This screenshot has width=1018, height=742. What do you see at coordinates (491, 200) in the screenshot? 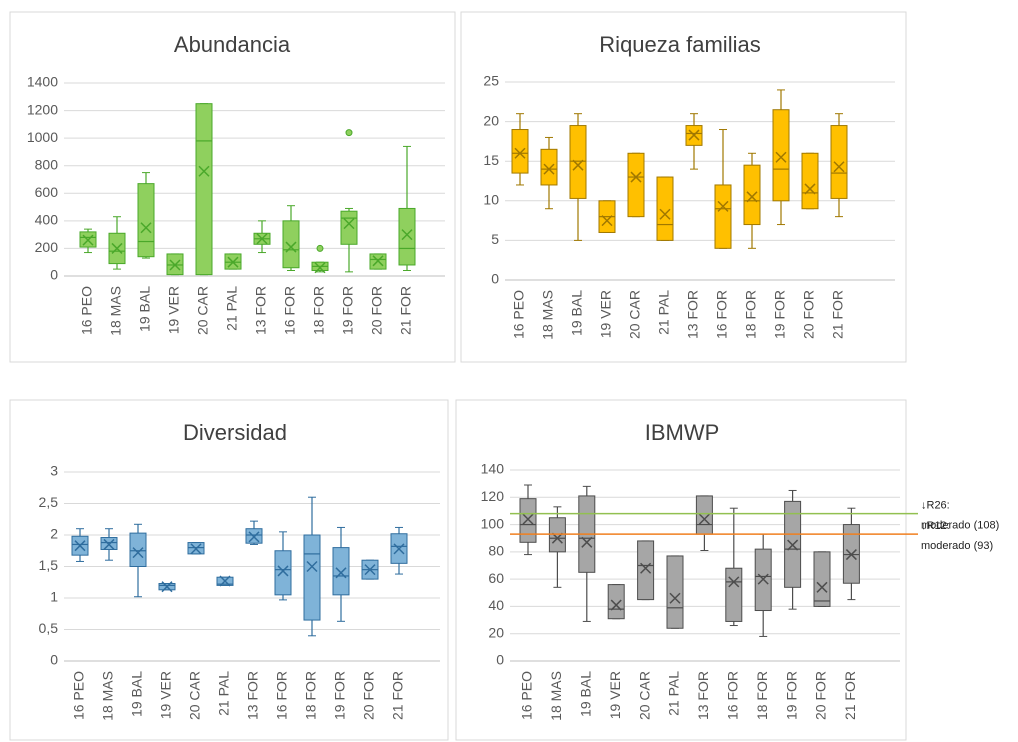
I see `y-tick-label: 10` at bounding box center [491, 200].